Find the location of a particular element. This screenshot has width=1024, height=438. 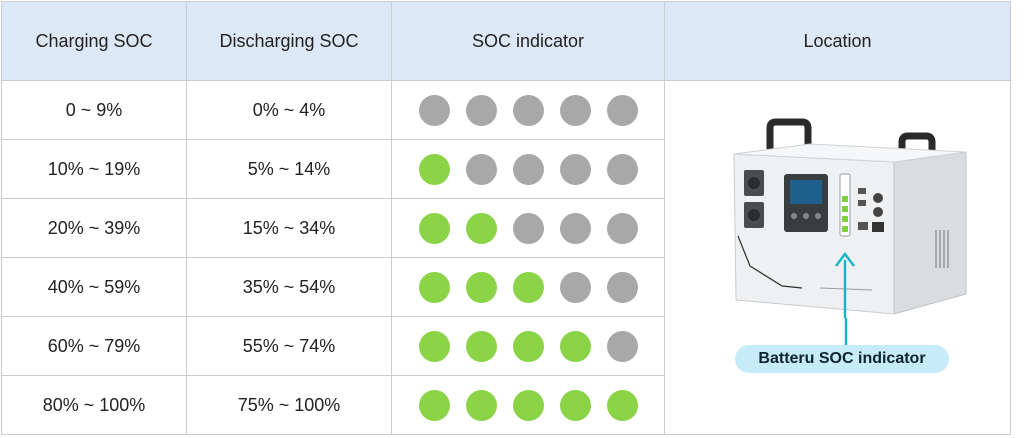

discharging-soc-cell: 75% ~ 100% is located at coordinates (289, 405).